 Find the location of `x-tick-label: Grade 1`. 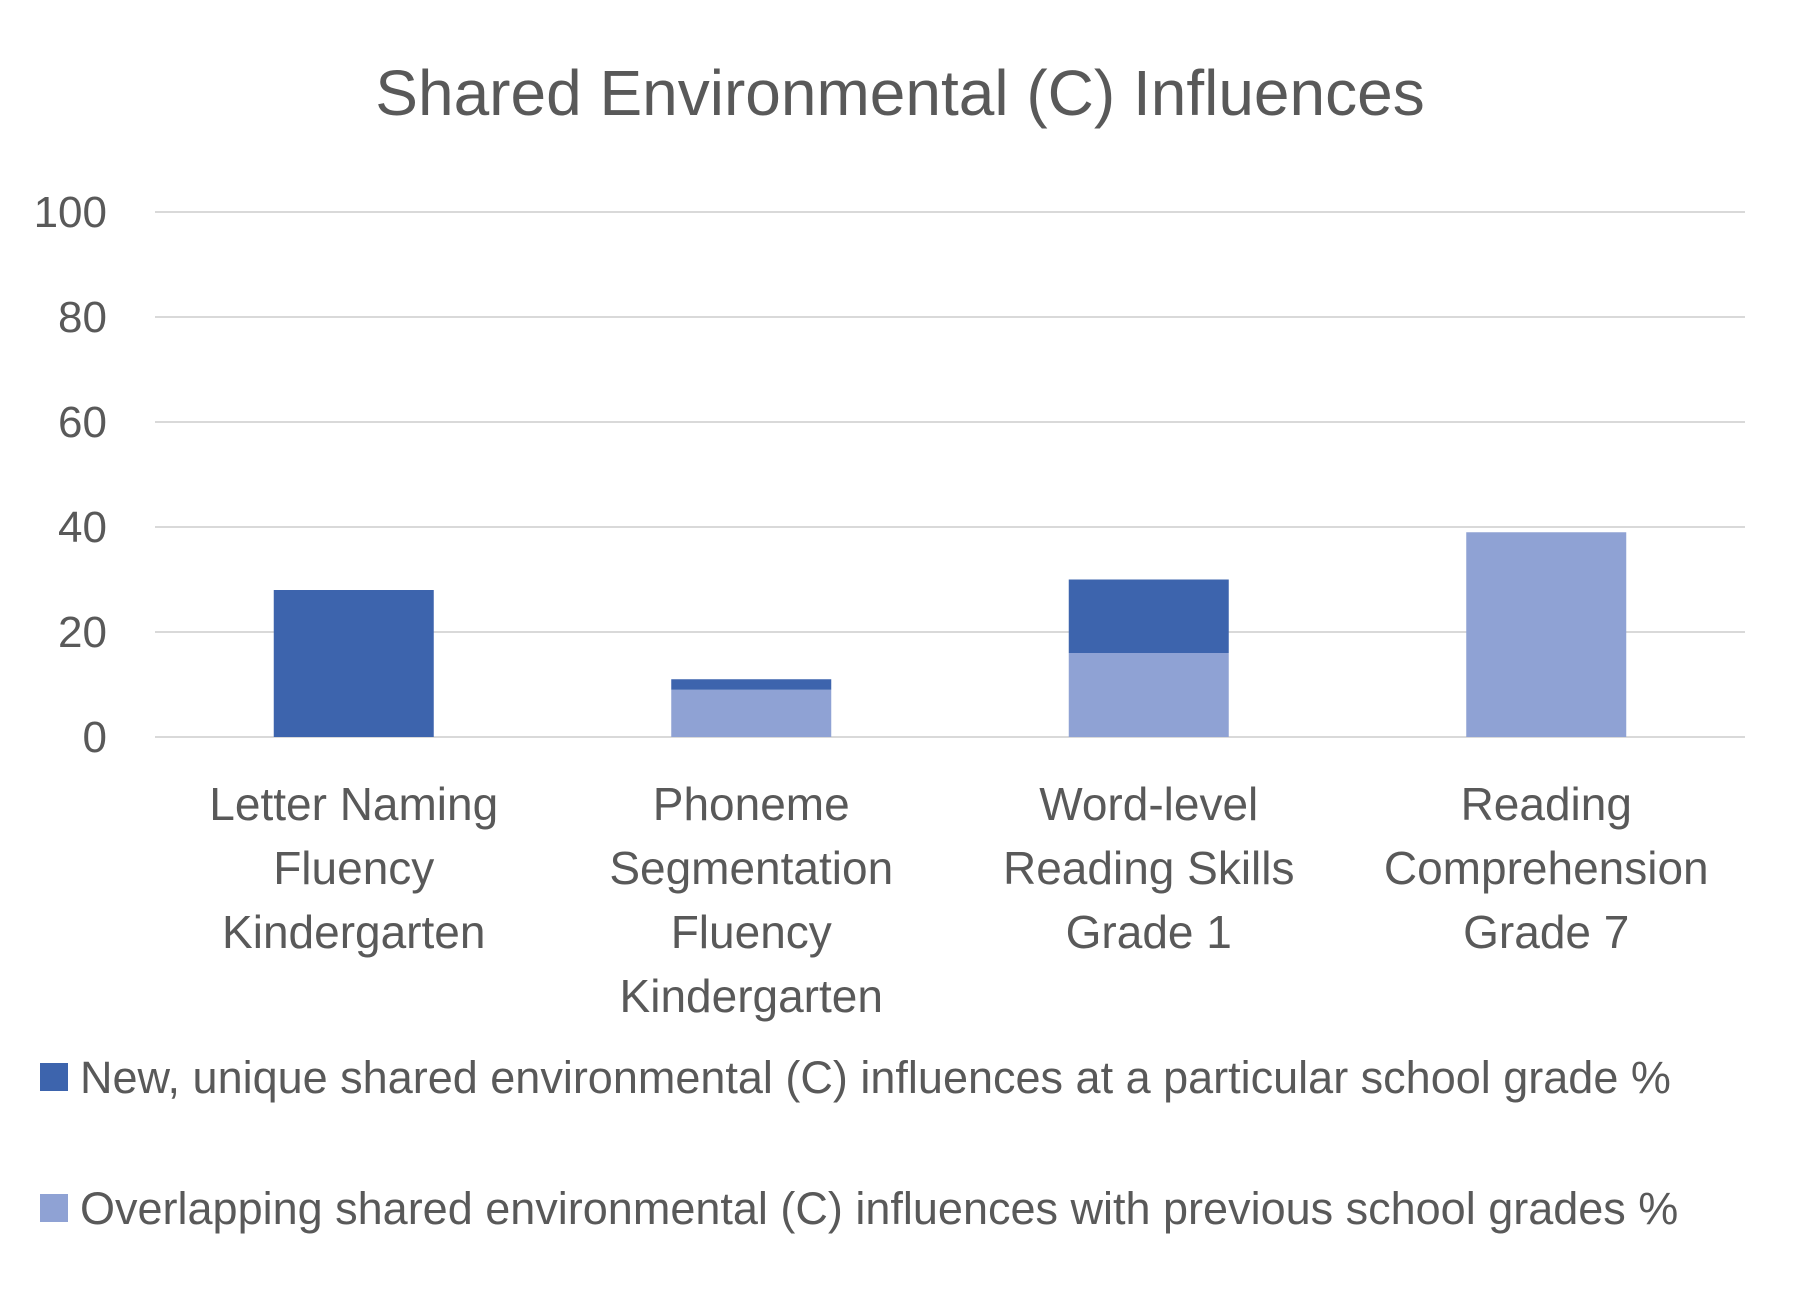

x-tick-label: Grade 1 is located at coordinates (1149, 932).